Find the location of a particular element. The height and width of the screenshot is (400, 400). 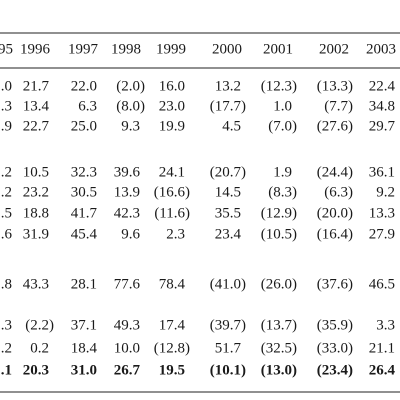

table-cell: (39.7) is located at coordinates (228, 325).